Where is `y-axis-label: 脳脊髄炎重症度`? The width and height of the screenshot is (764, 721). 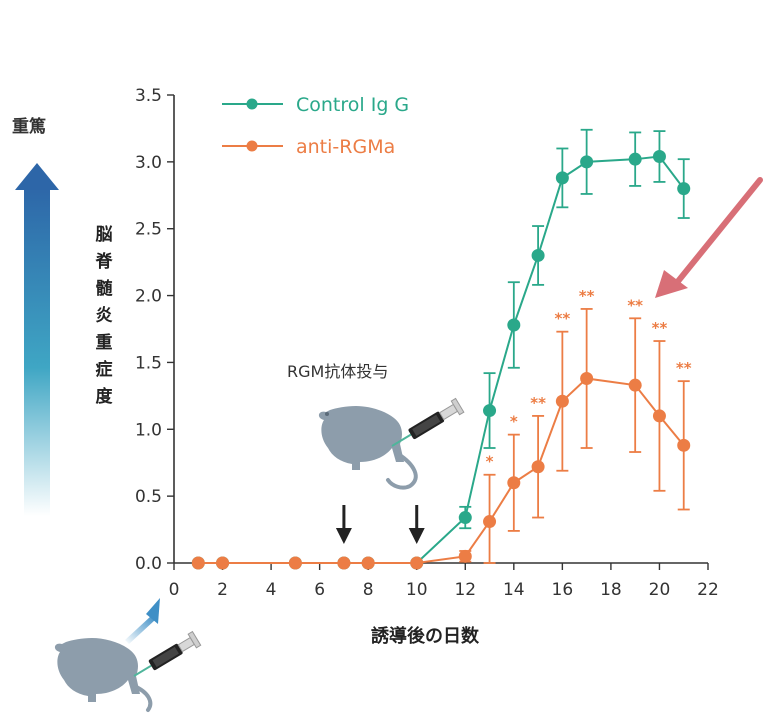
y-axis-label: 脳脊髄炎重症度 is located at coordinates (104, 316).